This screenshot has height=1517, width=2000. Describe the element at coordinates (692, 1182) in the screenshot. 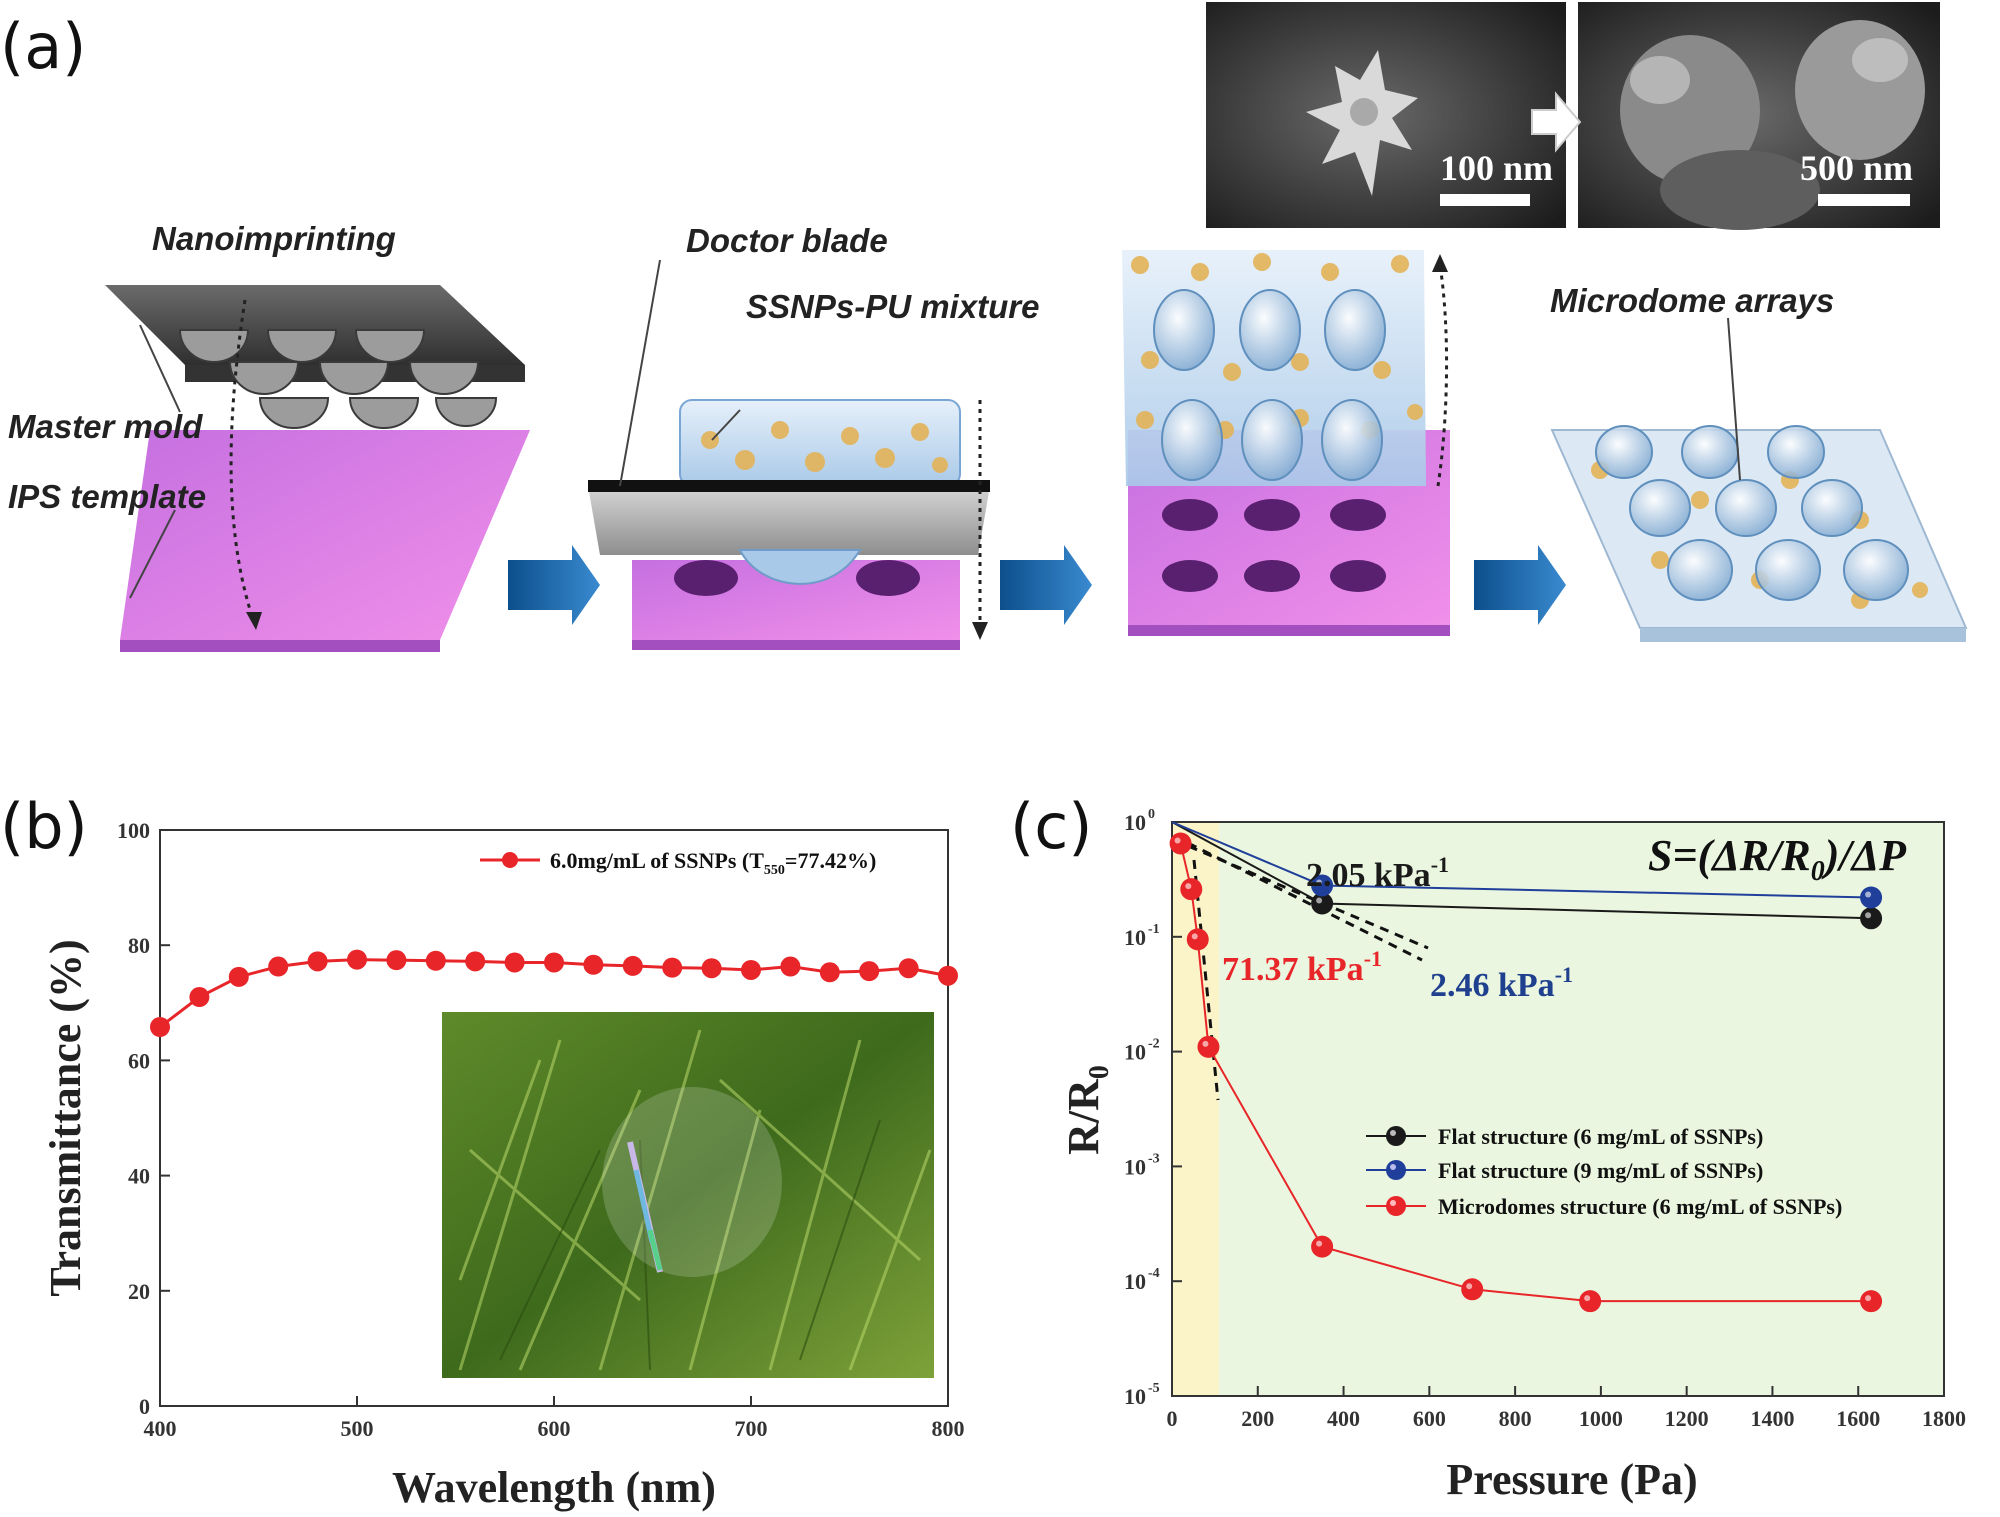

I see `transparent-sensor` at that location.